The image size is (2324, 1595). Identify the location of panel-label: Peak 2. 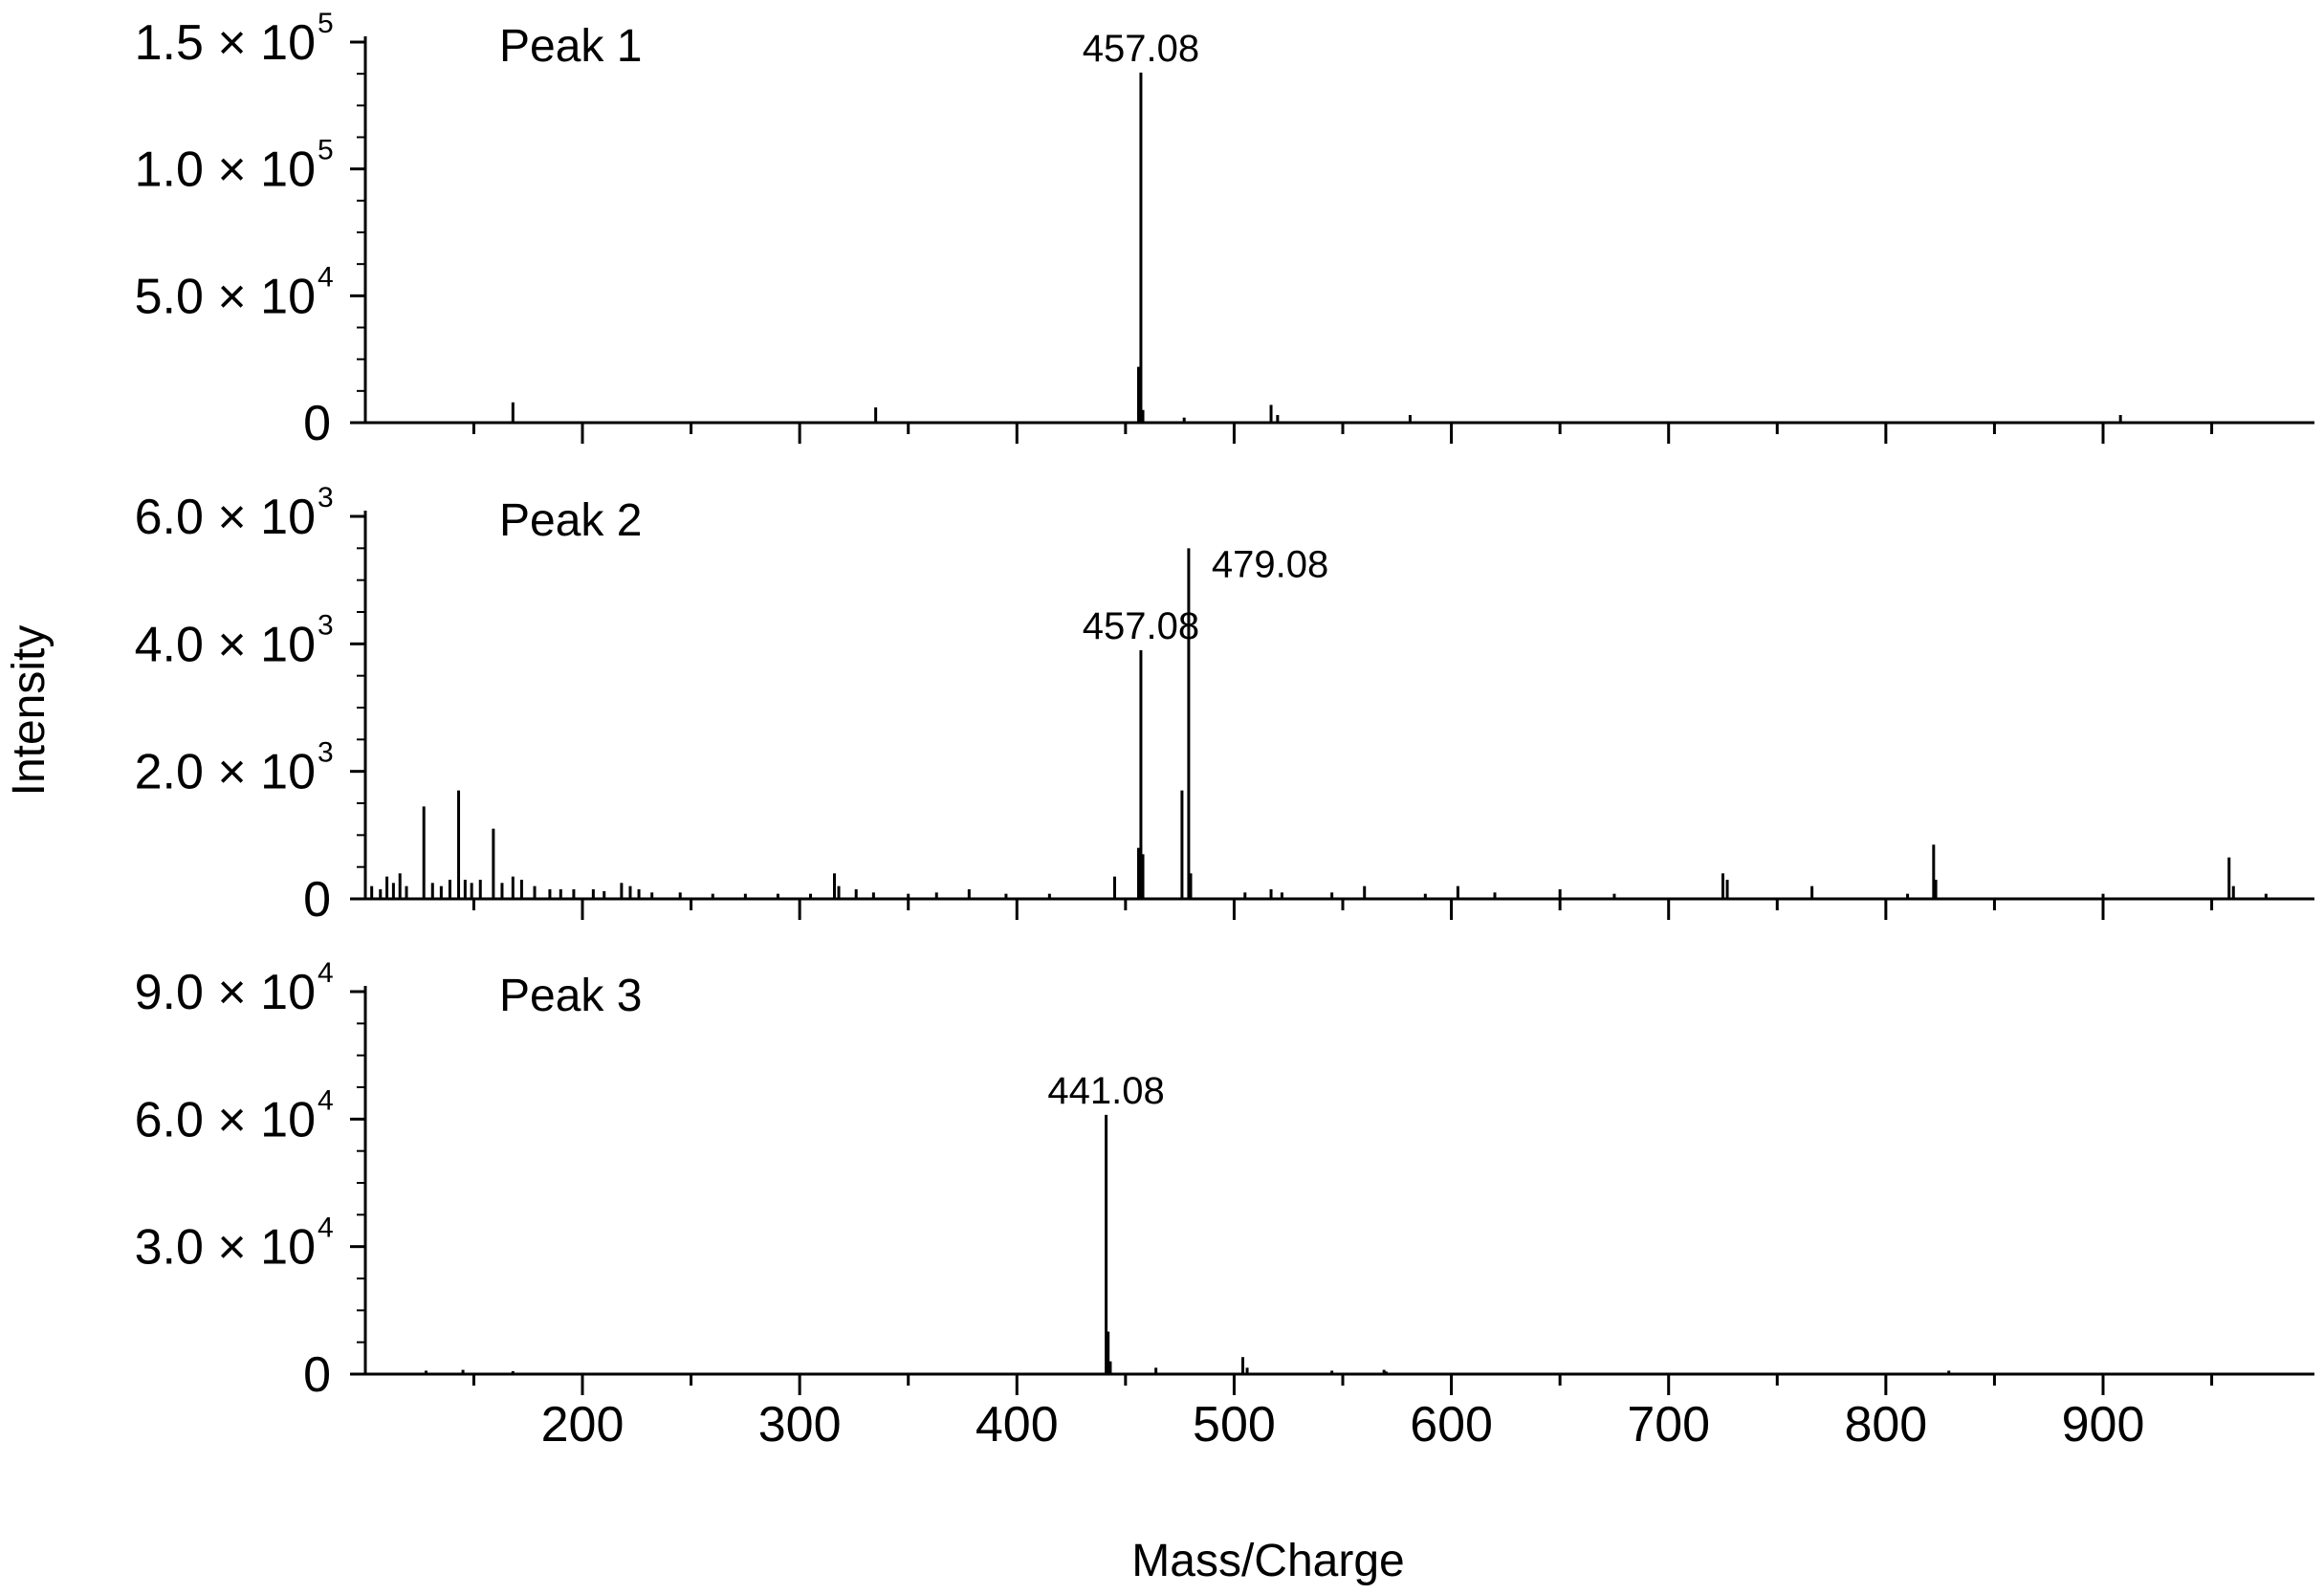
(570, 520).